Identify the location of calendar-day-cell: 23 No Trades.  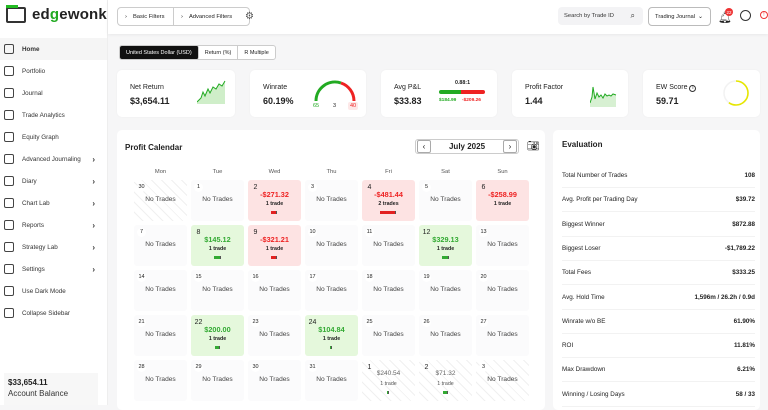
(274, 335).